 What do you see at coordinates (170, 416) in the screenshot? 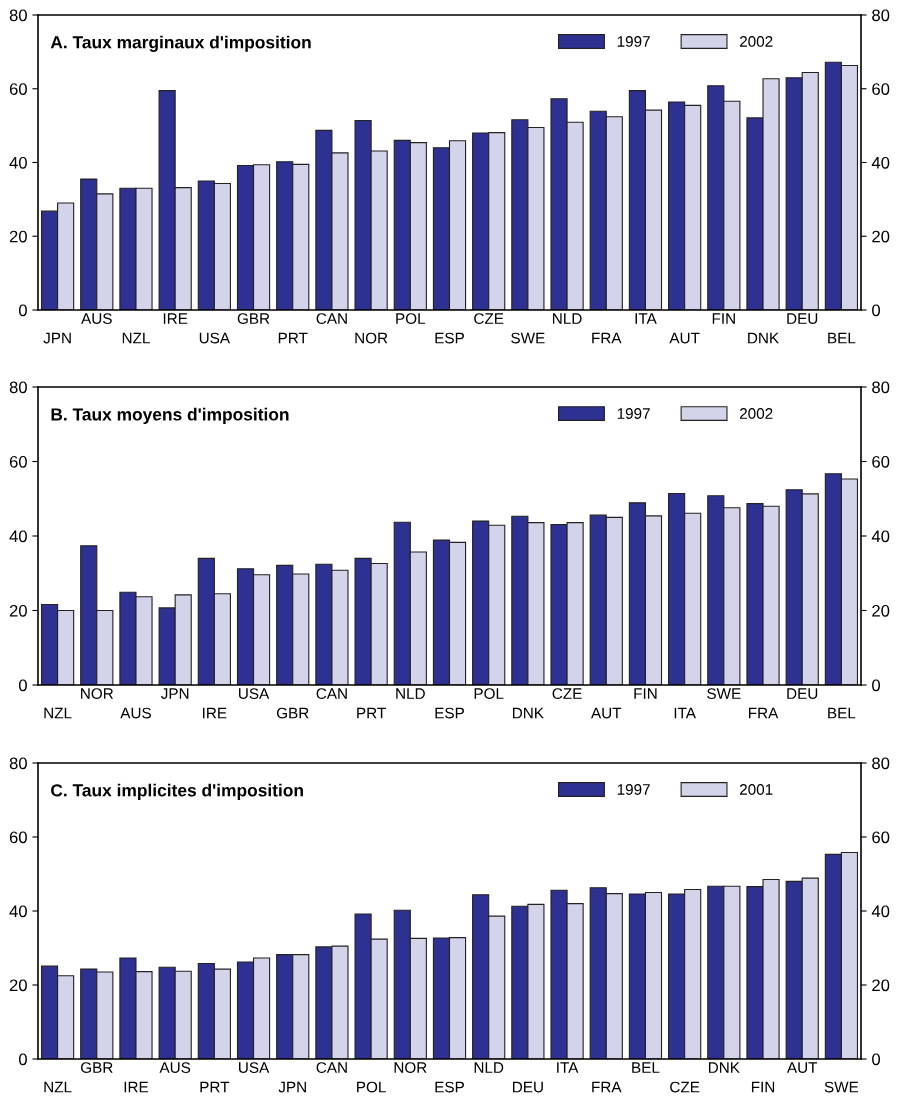
I see `text: B. Taux moyens d'imposition` at bounding box center [170, 416].